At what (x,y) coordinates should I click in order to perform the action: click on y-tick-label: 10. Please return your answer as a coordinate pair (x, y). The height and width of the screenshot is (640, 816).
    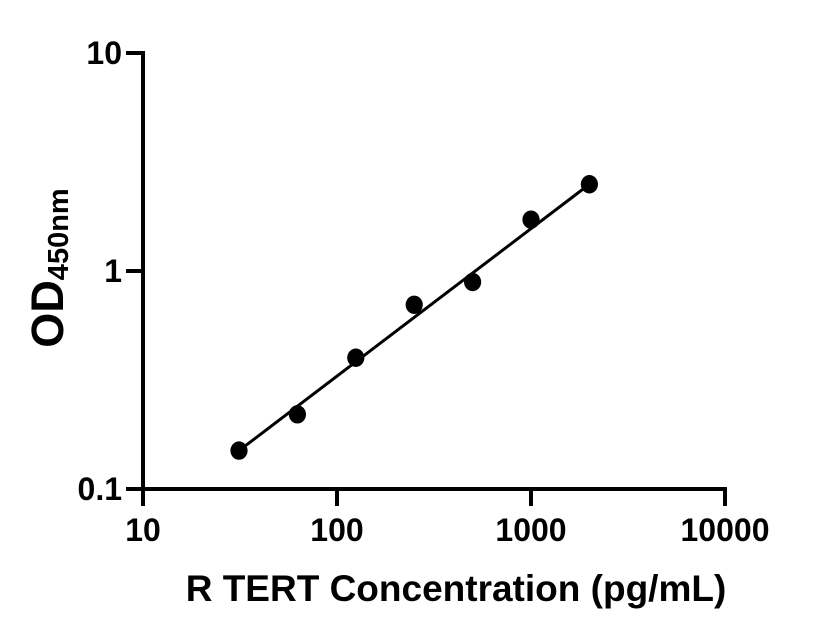
    Looking at the image, I should click on (104, 53).